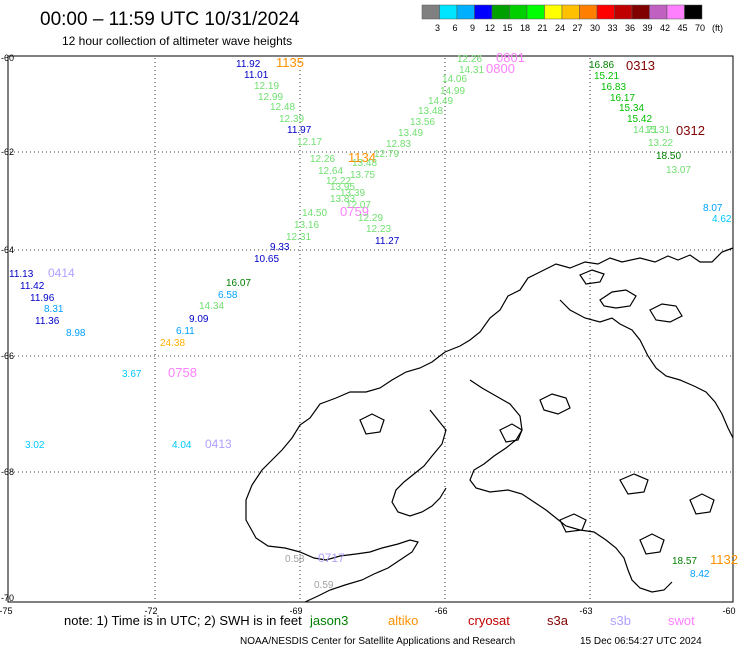 This screenshot has width=740, height=650. What do you see at coordinates (7, 250) in the screenshot?
I see `latitude-label: -64` at bounding box center [7, 250].